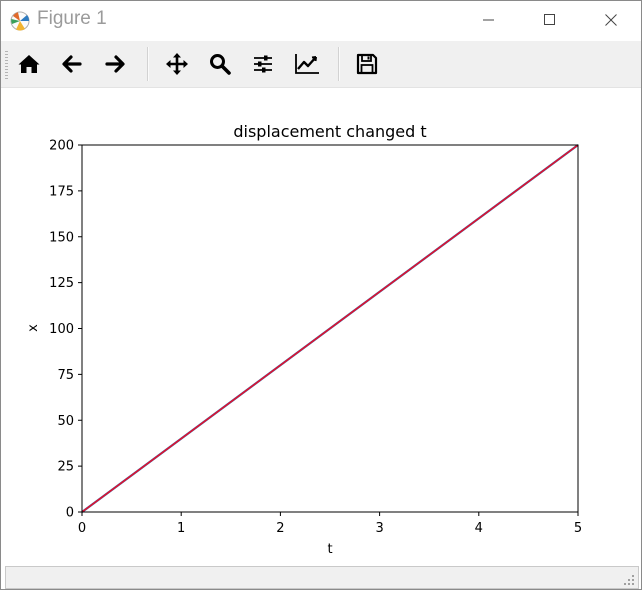 The image size is (642, 590). I want to click on configure-subplots-button, so click(263, 64).